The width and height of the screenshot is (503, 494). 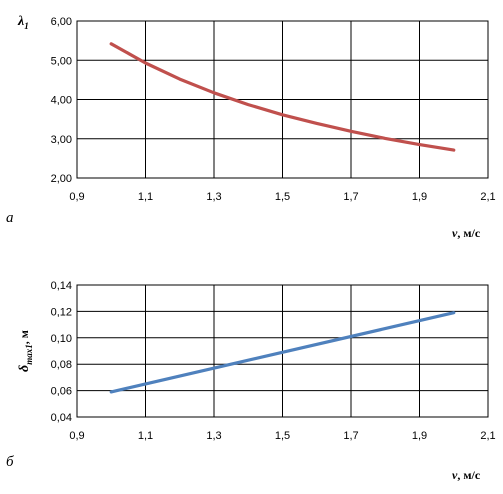 I want to click on b-y-axis-label: δmax1, м, so click(x=25, y=351).